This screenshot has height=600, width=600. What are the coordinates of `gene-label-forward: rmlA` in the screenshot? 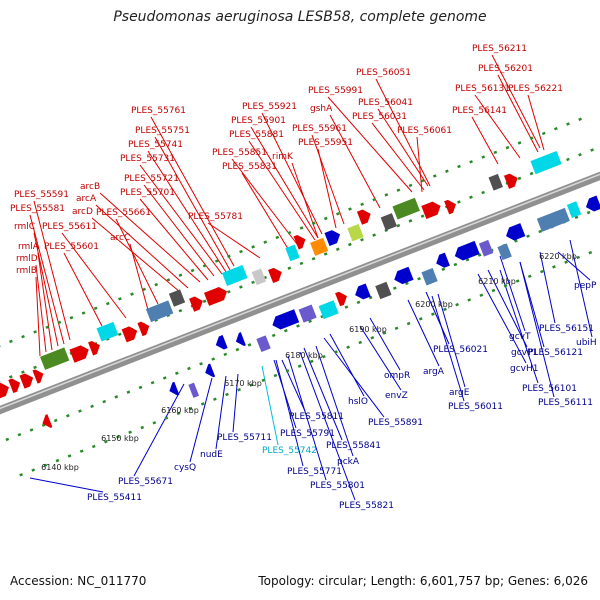 It's located at (29, 247).